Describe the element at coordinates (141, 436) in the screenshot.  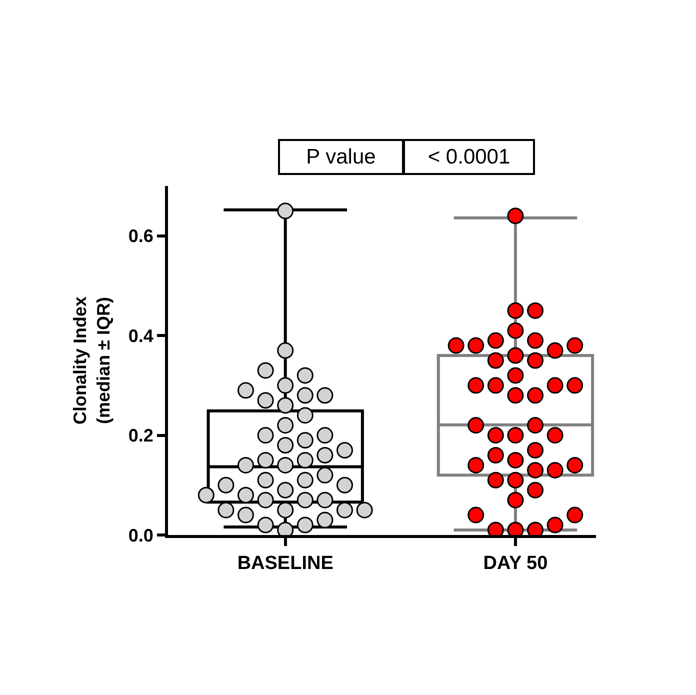
I see `y-tick-label: 0.2` at that location.